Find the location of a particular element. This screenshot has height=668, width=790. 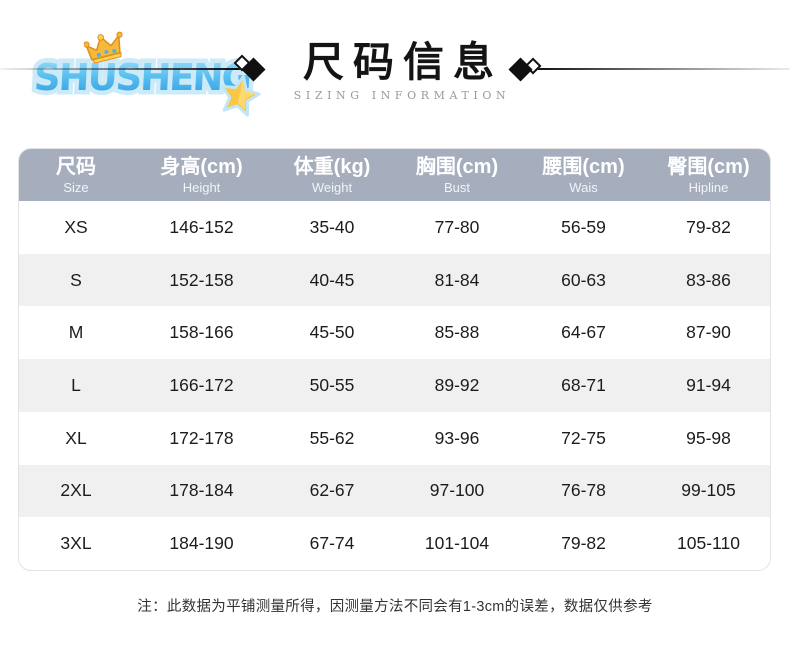

table-row: S 152-158 40-45 81-84 60-63 83-86 is located at coordinates (394, 280).